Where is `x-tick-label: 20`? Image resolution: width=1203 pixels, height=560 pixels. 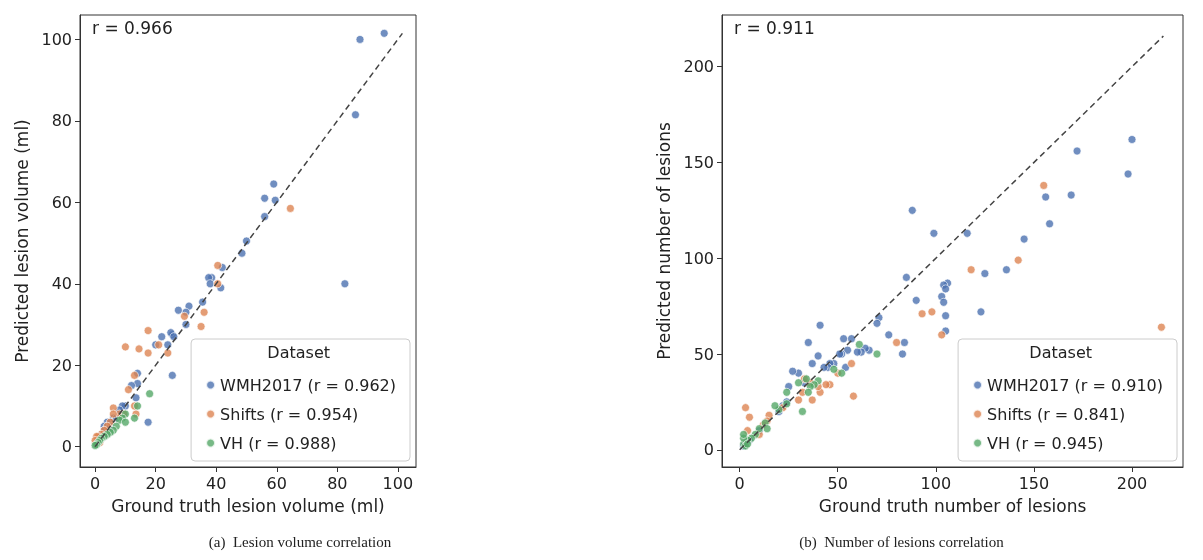
x-tick-label: 20 is located at coordinates (155, 483).